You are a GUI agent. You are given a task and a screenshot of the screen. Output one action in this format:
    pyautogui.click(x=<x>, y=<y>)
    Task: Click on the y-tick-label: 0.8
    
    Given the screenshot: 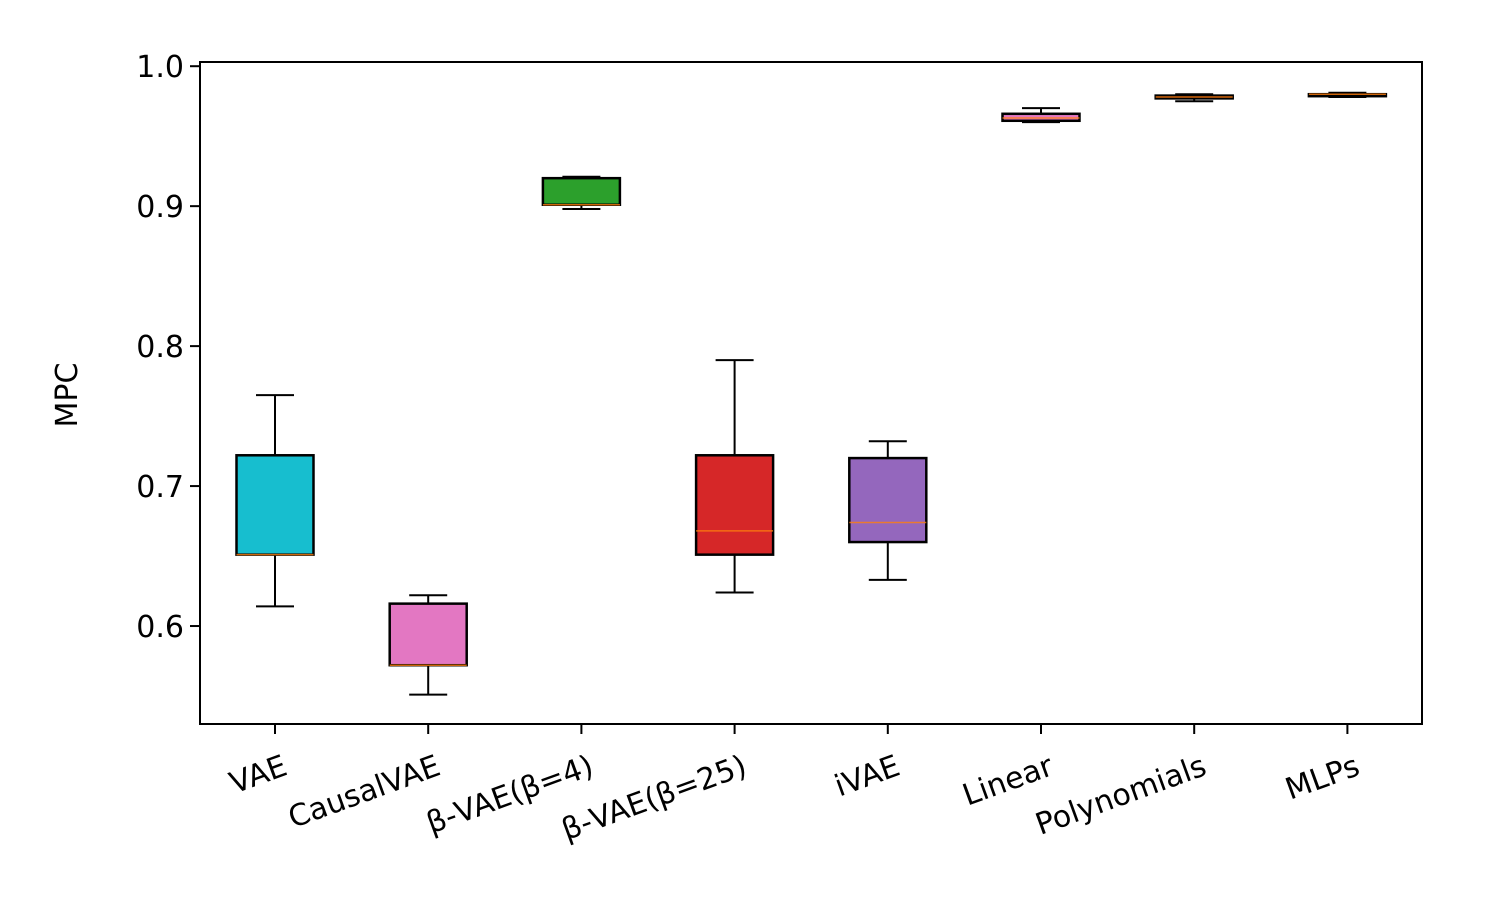 What is the action you would take?
    pyautogui.click(x=160, y=347)
    